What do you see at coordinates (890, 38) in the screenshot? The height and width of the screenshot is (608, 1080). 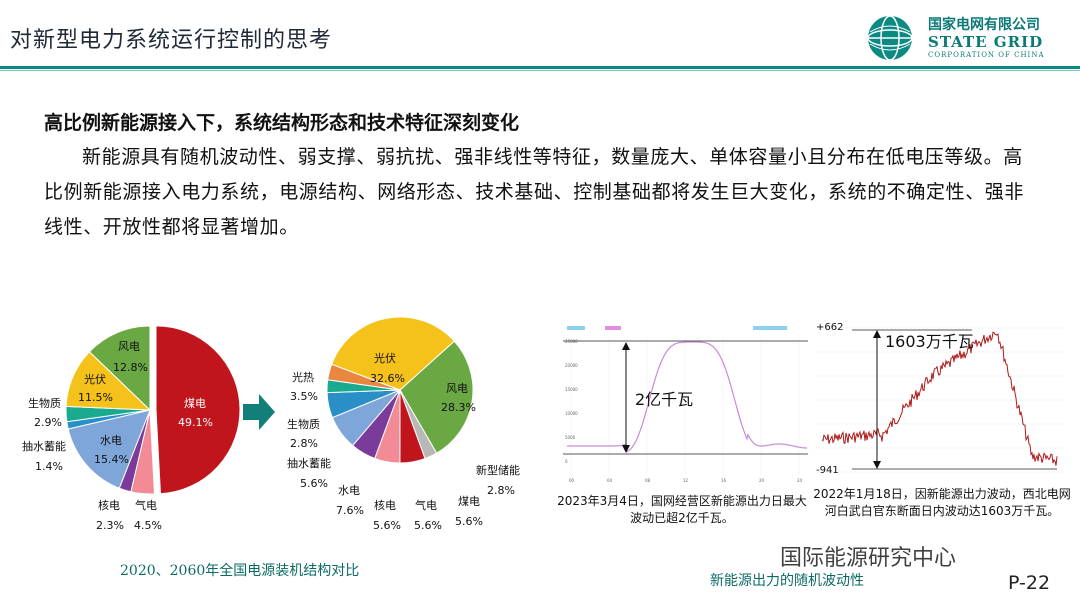 I see `state-grid-logo` at bounding box center [890, 38].